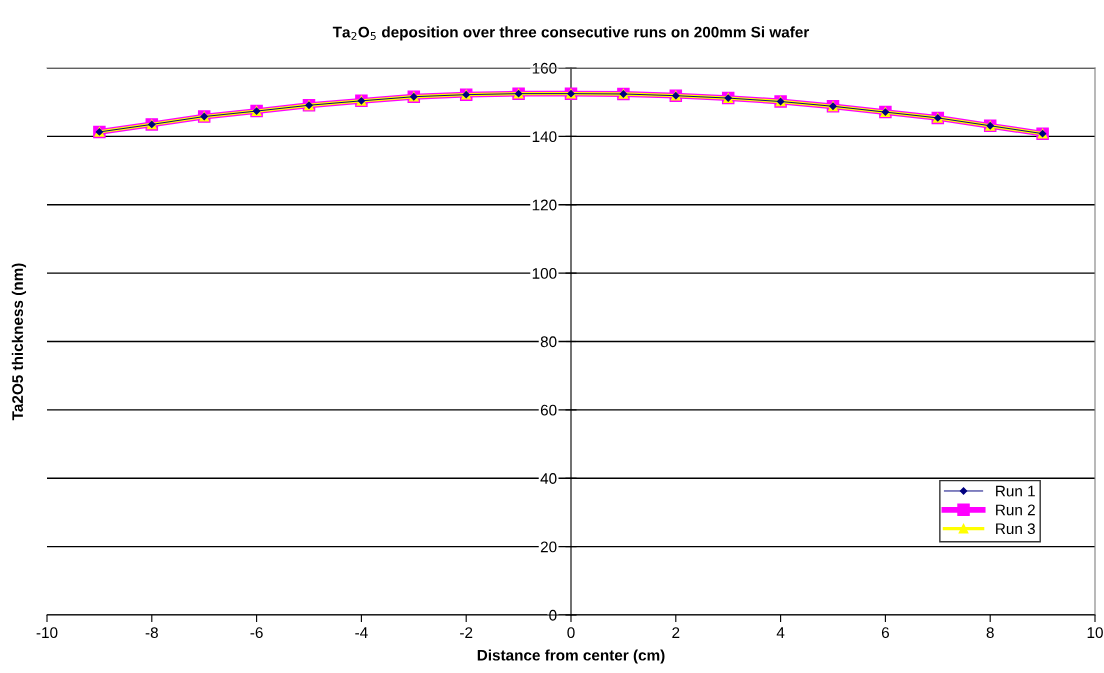 This screenshot has height=673, width=1104. Describe the element at coordinates (571, 656) in the screenshot. I see `x-axis-title: Distance from center (cm)` at that location.